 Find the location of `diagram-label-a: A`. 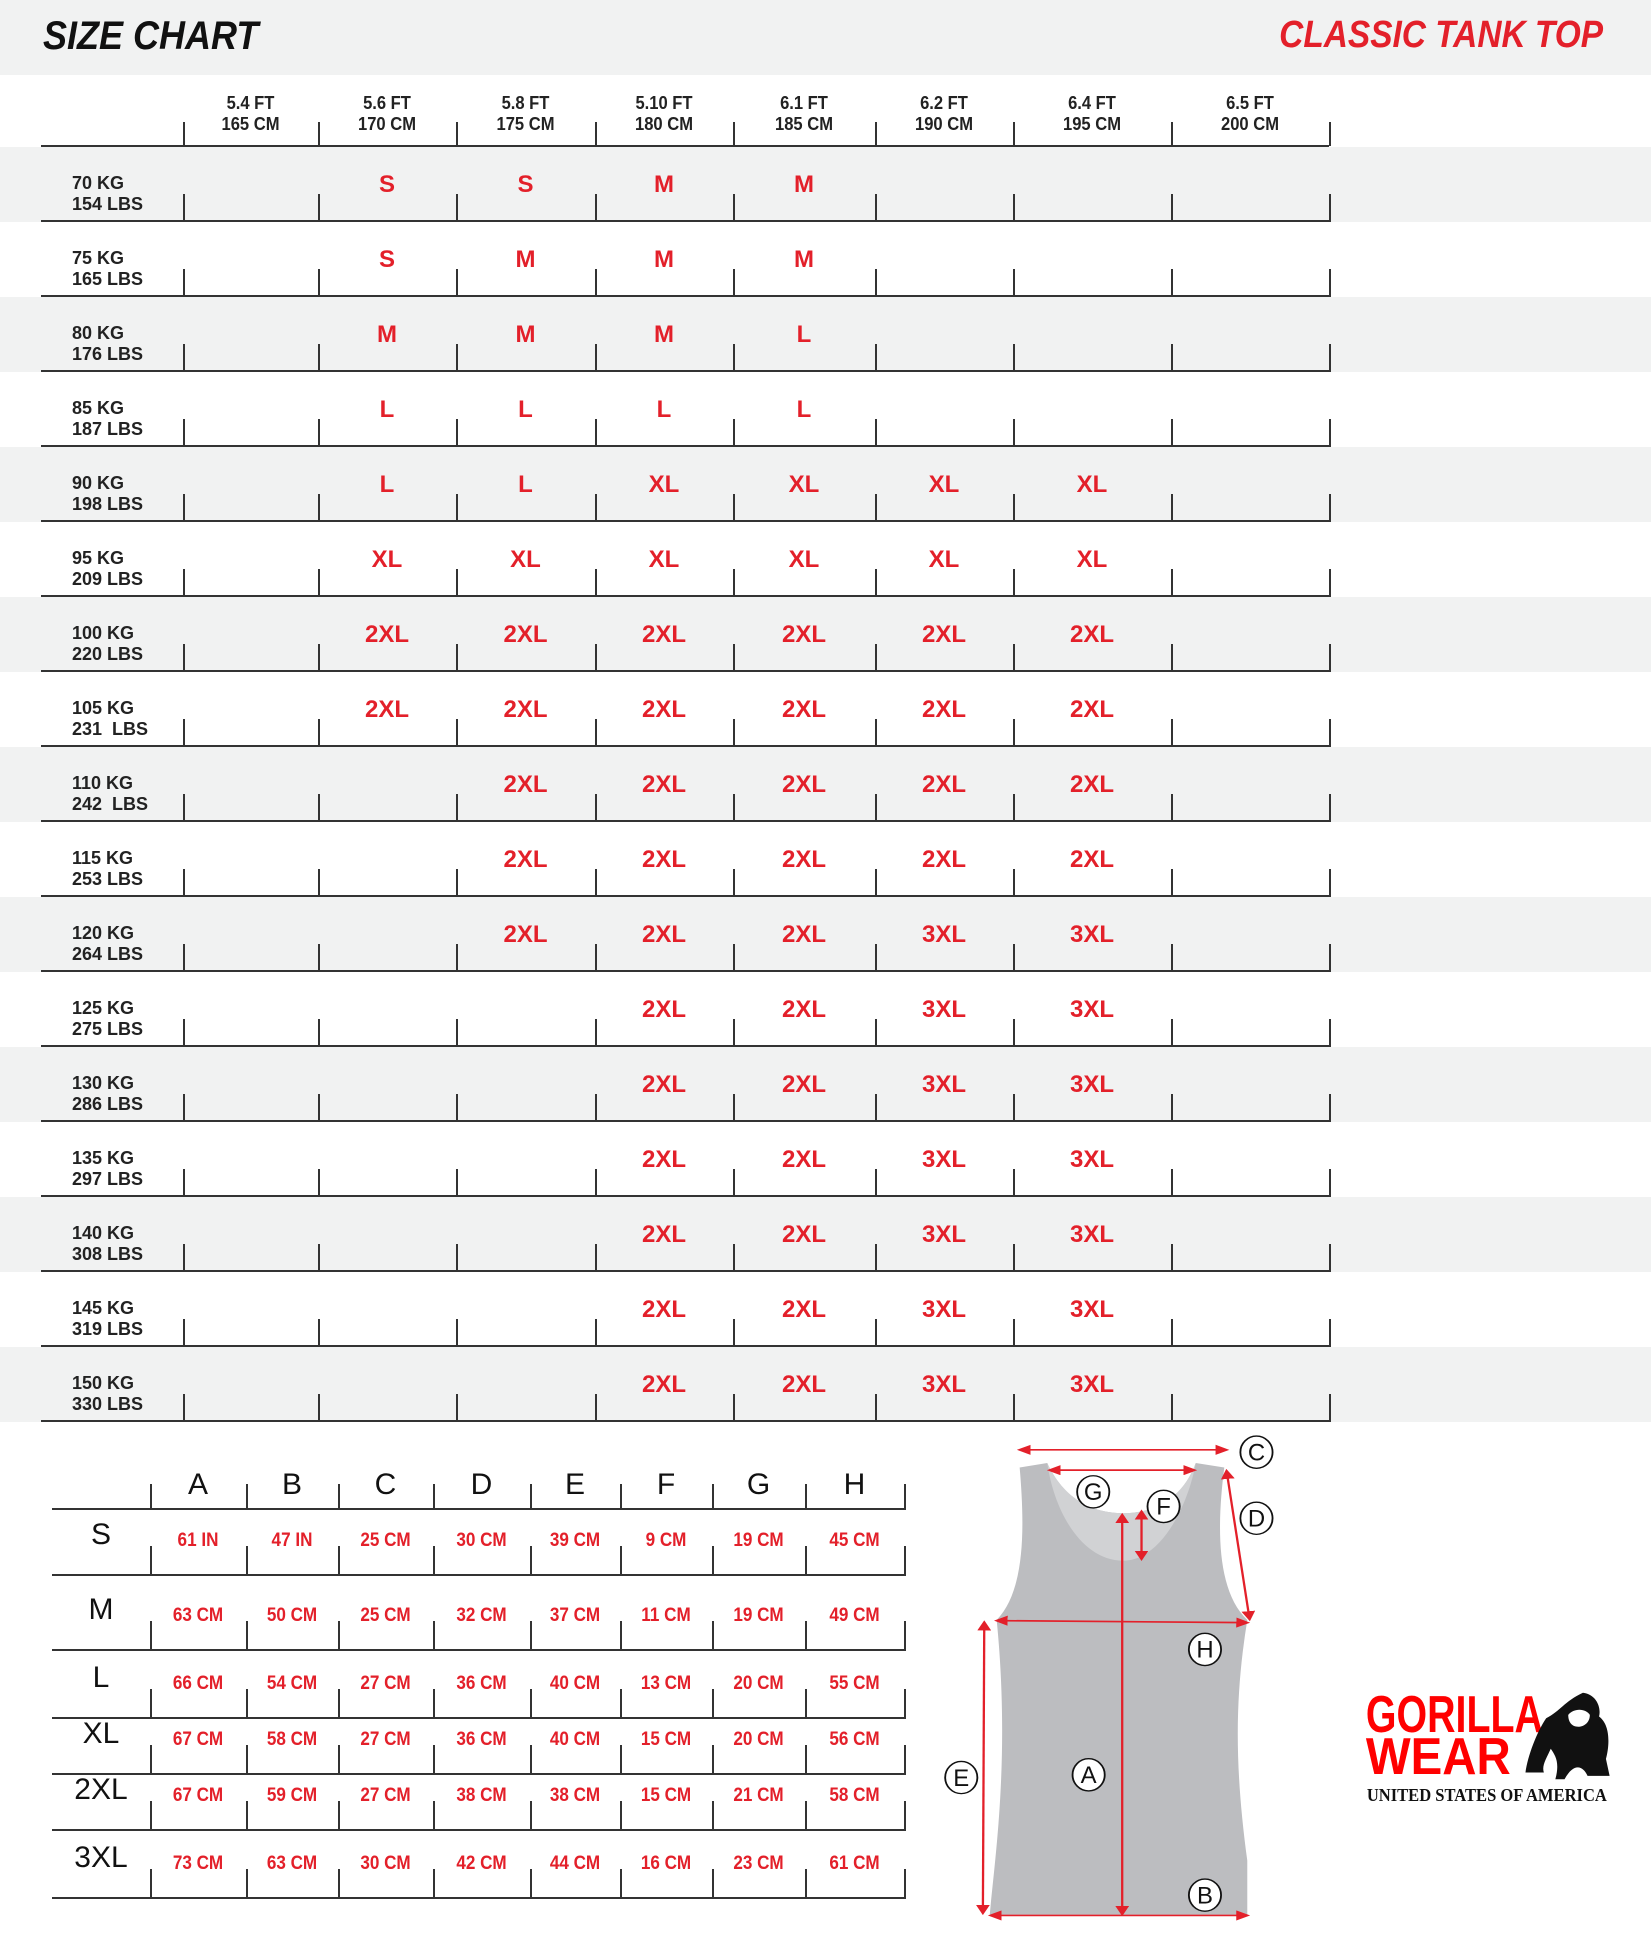

diagram-label-a: A is located at coordinates (1089, 1775).